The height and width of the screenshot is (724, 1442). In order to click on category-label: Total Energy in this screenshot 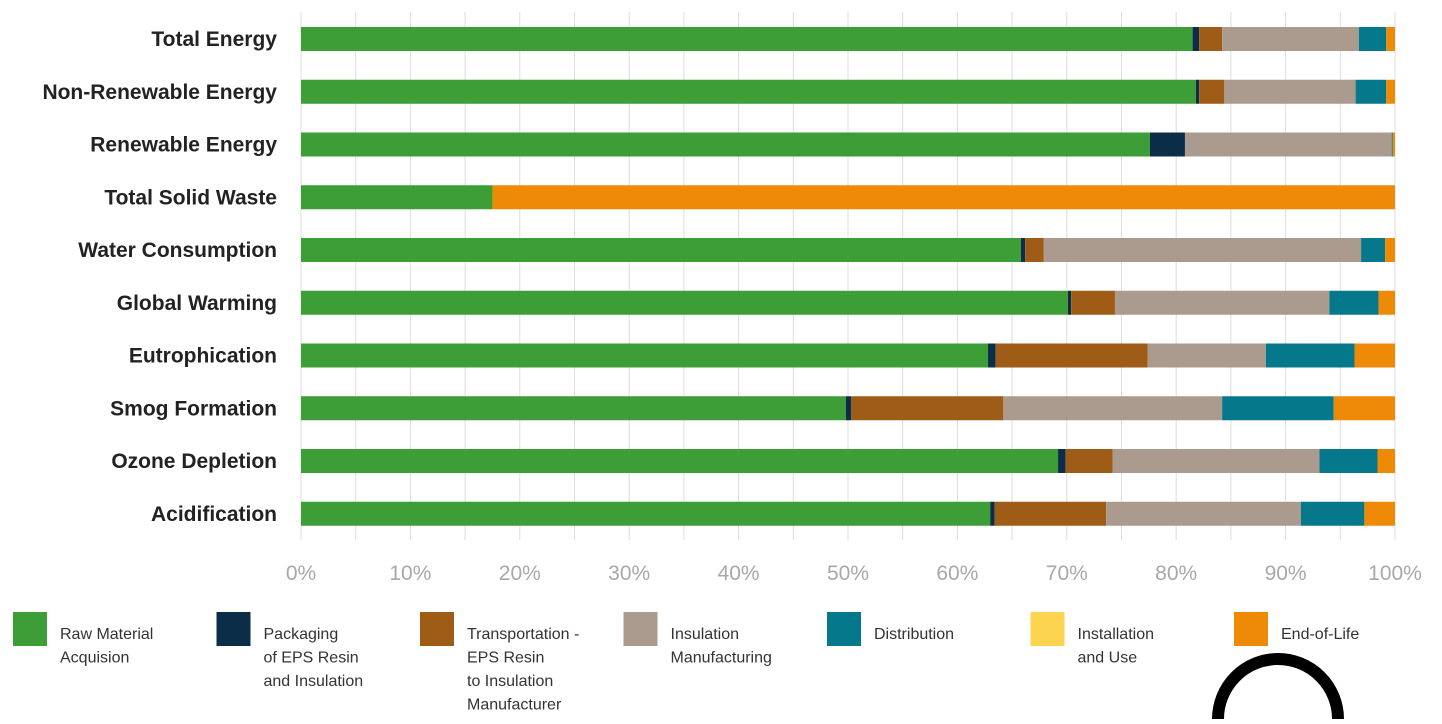, I will do `click(214, 39)`.